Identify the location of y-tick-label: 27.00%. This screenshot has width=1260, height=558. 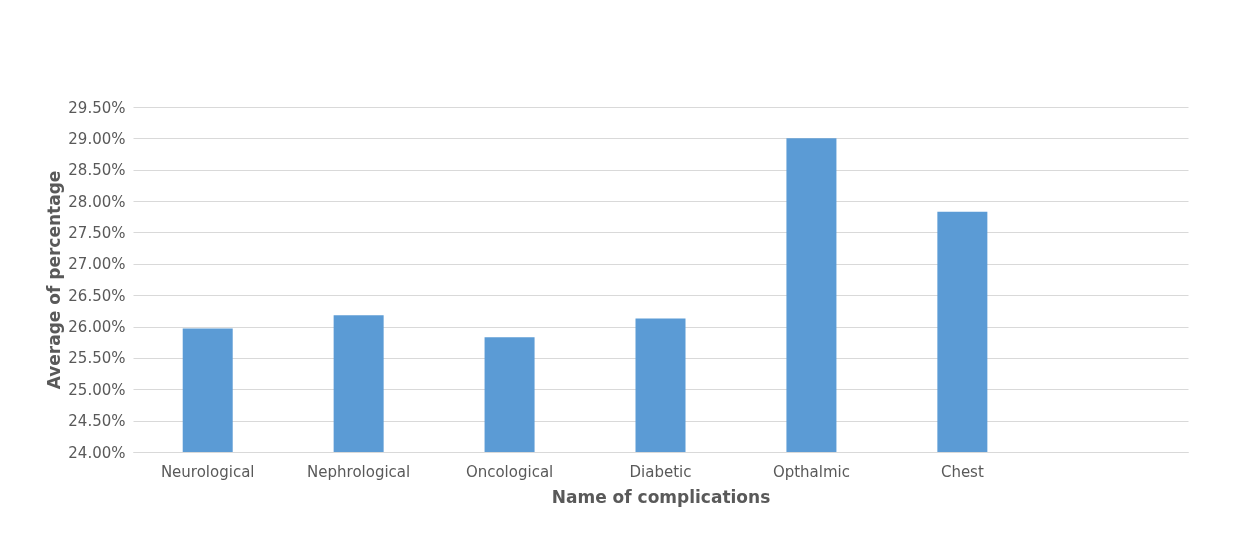
(97, 264).